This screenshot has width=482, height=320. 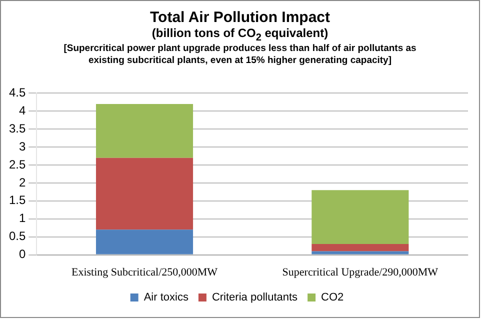 I want to click on y-tick-label: 3.5, so click(x=17, y=128).